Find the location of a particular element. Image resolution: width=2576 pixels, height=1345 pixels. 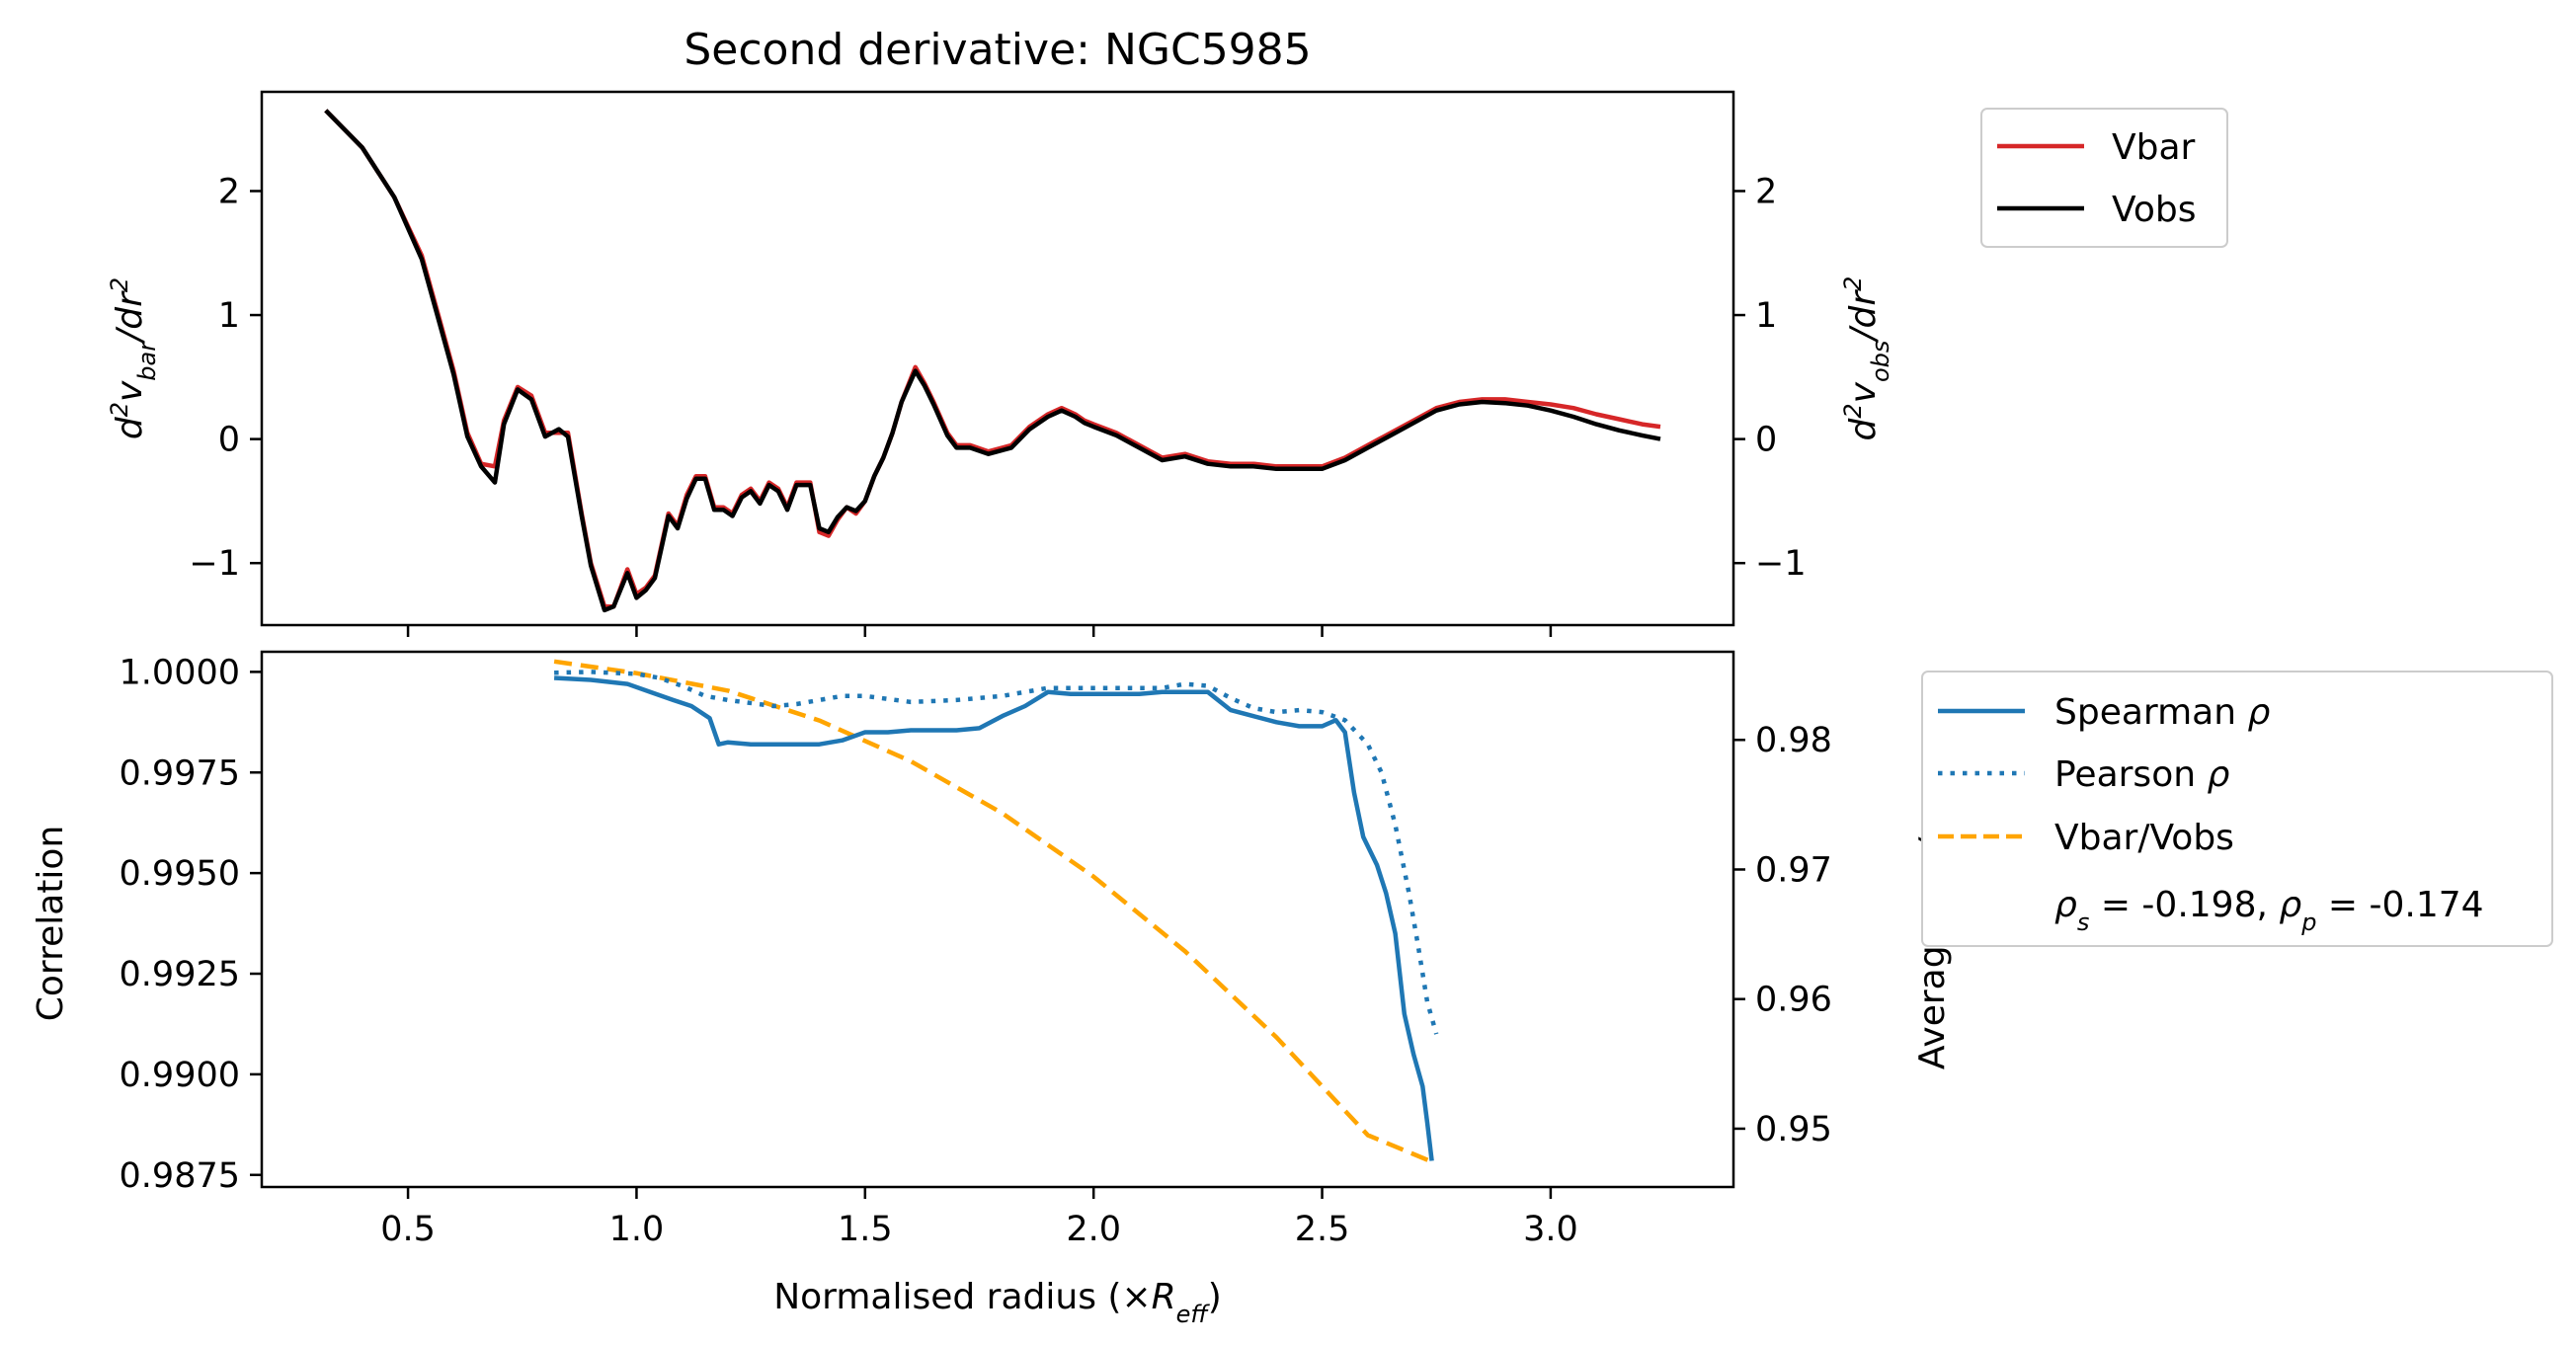

legend-vbar-label: Vbar is located at coordinates (2154, 147).